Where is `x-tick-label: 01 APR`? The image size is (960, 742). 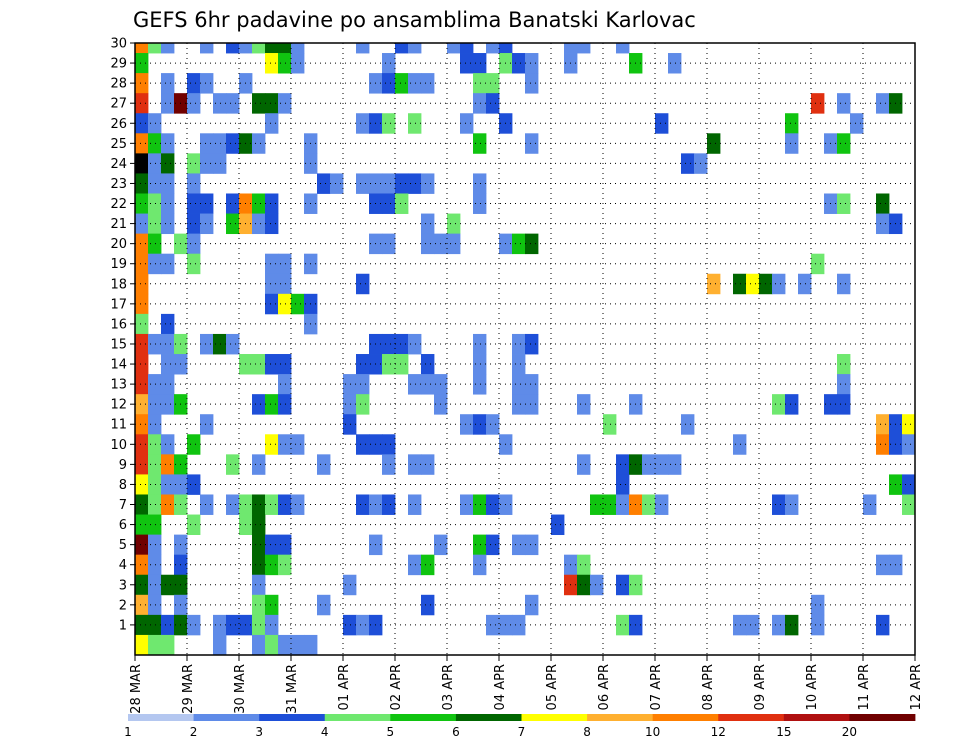
x-tick-label: 01 APR is located at coordinates (344, 687).